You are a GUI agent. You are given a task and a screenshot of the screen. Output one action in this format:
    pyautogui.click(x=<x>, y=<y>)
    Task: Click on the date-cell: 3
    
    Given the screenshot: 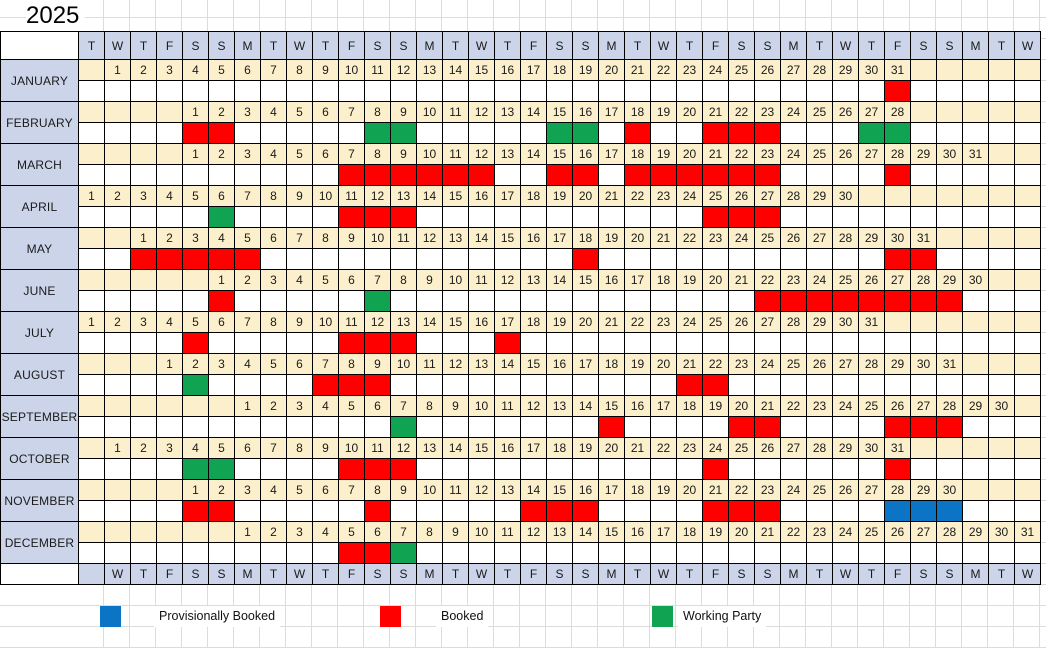 What is the action you would take?
    pyautogui.click(x=299, y=406)
    